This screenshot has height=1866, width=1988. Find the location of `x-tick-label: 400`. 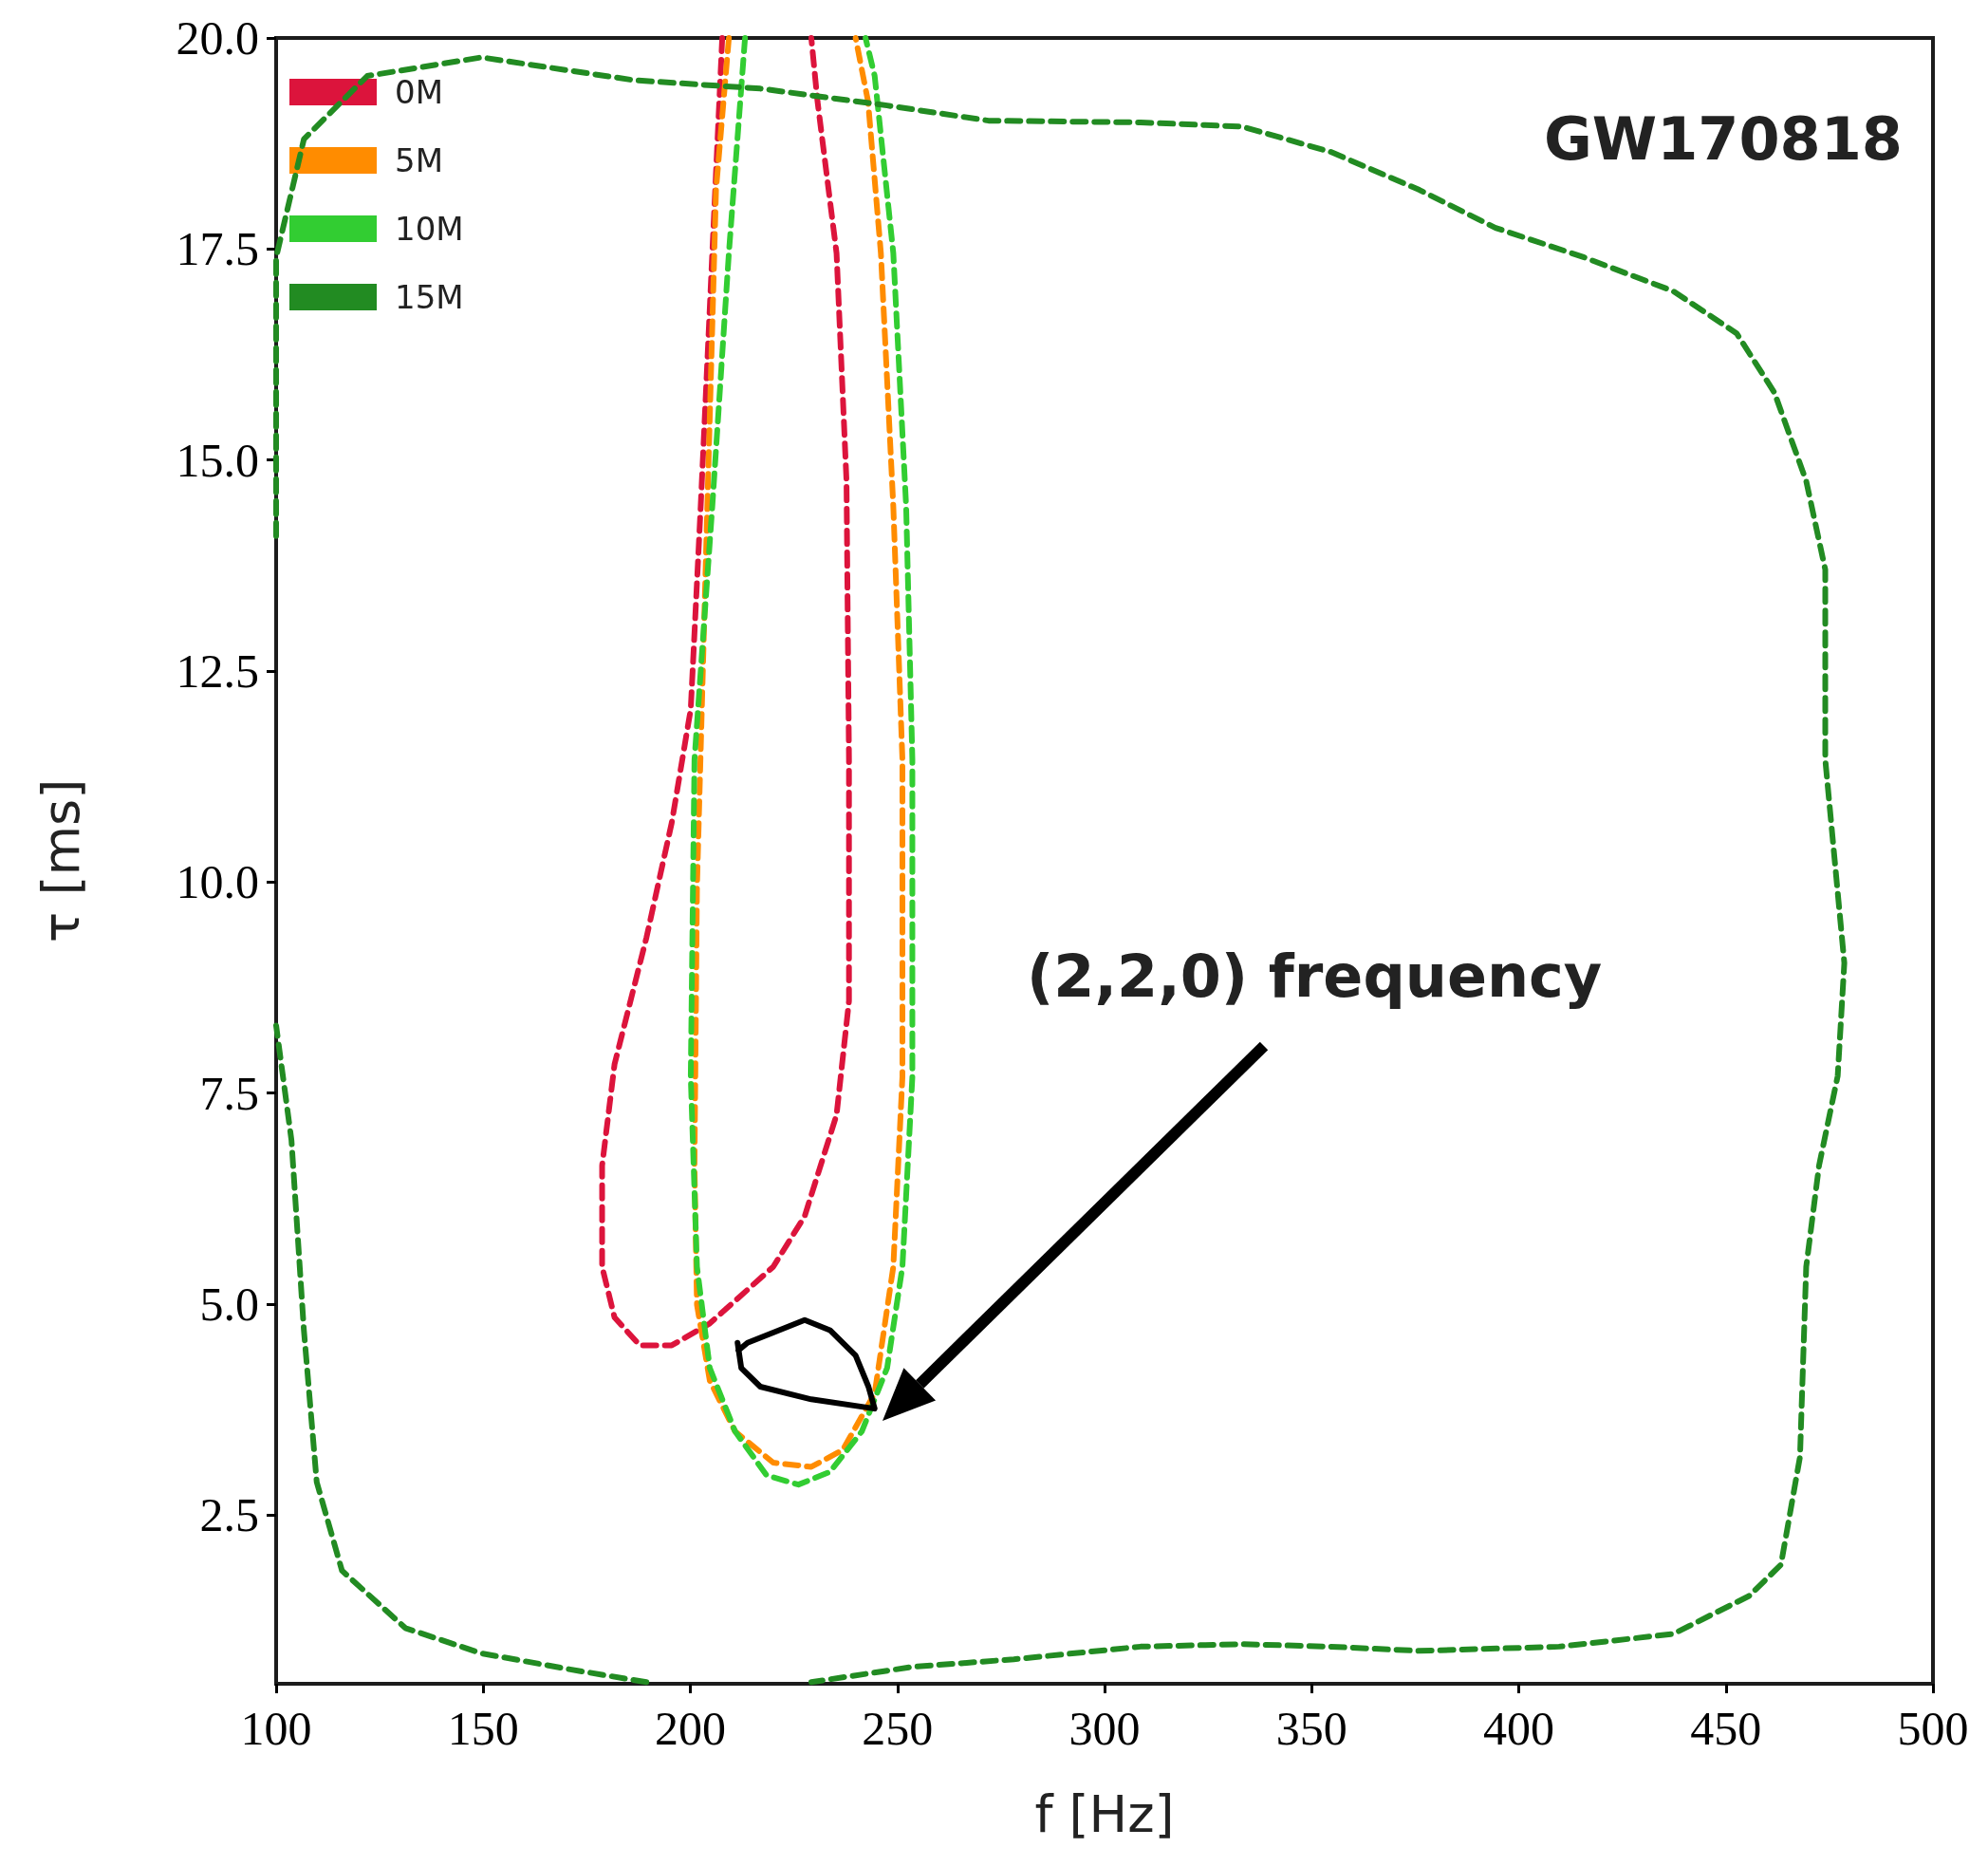

x-tick-label: 400 is located at coordinates (1518, 1728).